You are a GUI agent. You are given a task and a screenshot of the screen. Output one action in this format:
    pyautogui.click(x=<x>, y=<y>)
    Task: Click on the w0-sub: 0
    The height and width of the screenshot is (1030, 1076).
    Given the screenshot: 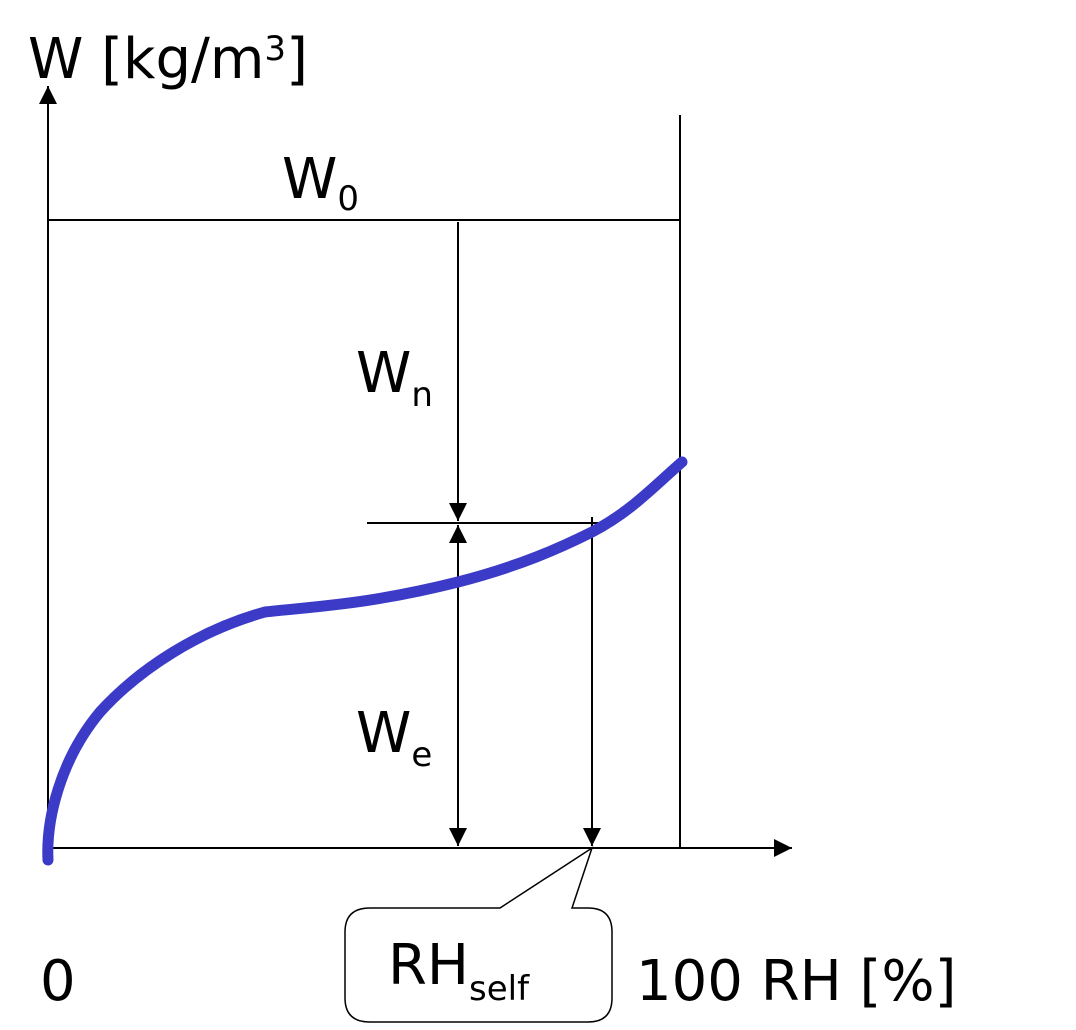 What is the action you would take?
    pyautogui.click(x=348, y=199)
    